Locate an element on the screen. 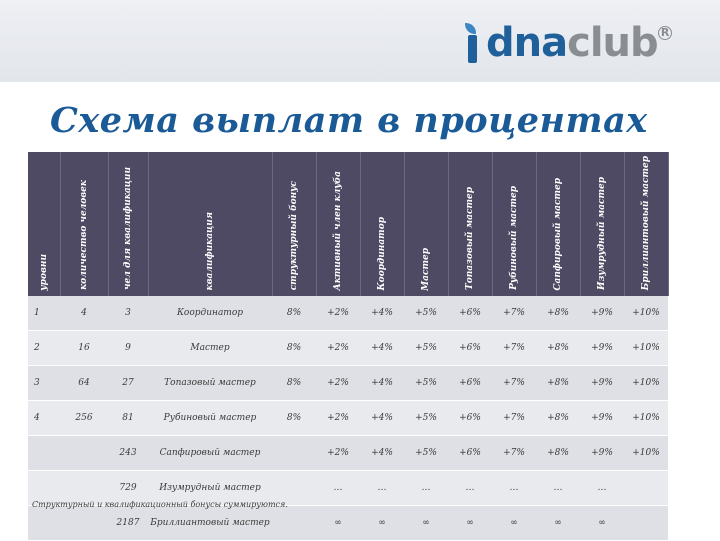 Image resolution: width=720 pixels, height=541 pixels. column-header: количество человек is located at coordinates (84, 224).